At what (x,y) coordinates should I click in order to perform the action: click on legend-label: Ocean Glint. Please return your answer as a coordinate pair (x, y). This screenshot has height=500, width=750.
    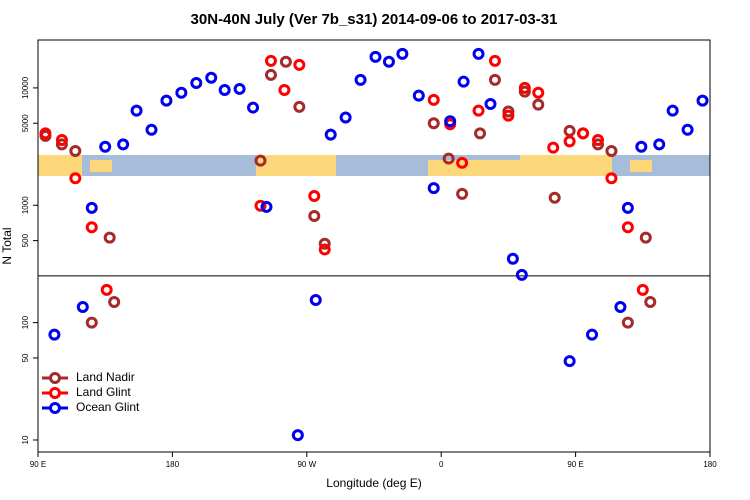
    Looking at the image, I should click on (108, 407).